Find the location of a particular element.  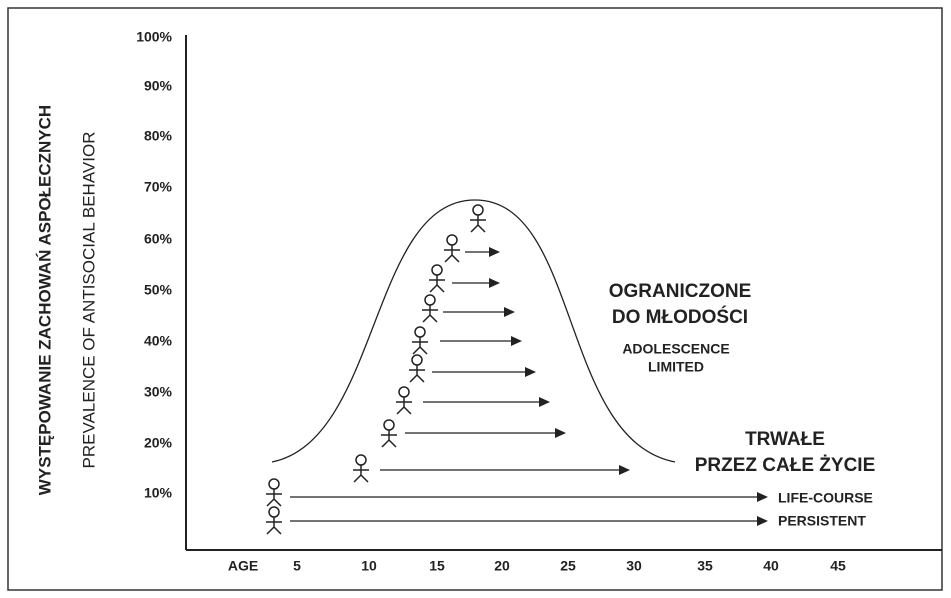

x-tick-label: 20 is located at coordinates (502, 566).